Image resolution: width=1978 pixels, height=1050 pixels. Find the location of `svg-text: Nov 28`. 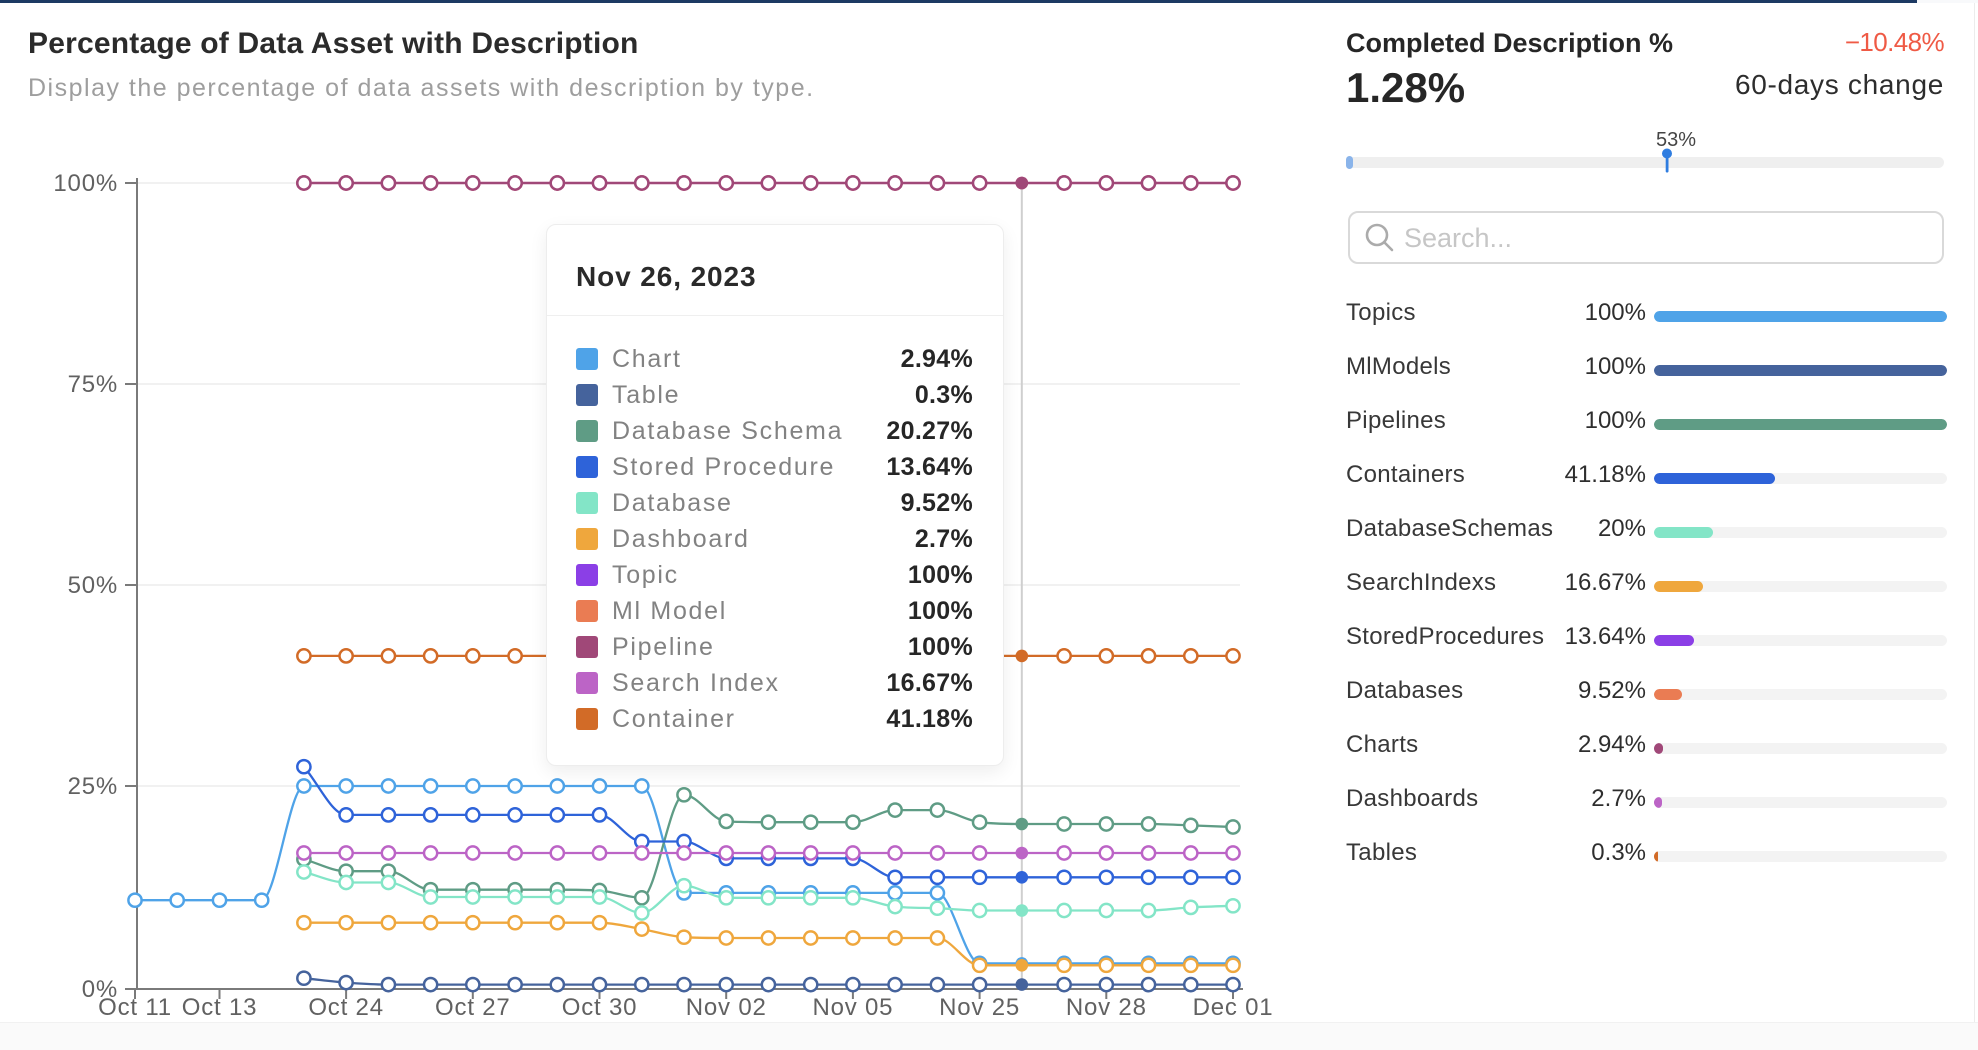

svg-text: Nov 28 is located at coordinates (1106, 1007).